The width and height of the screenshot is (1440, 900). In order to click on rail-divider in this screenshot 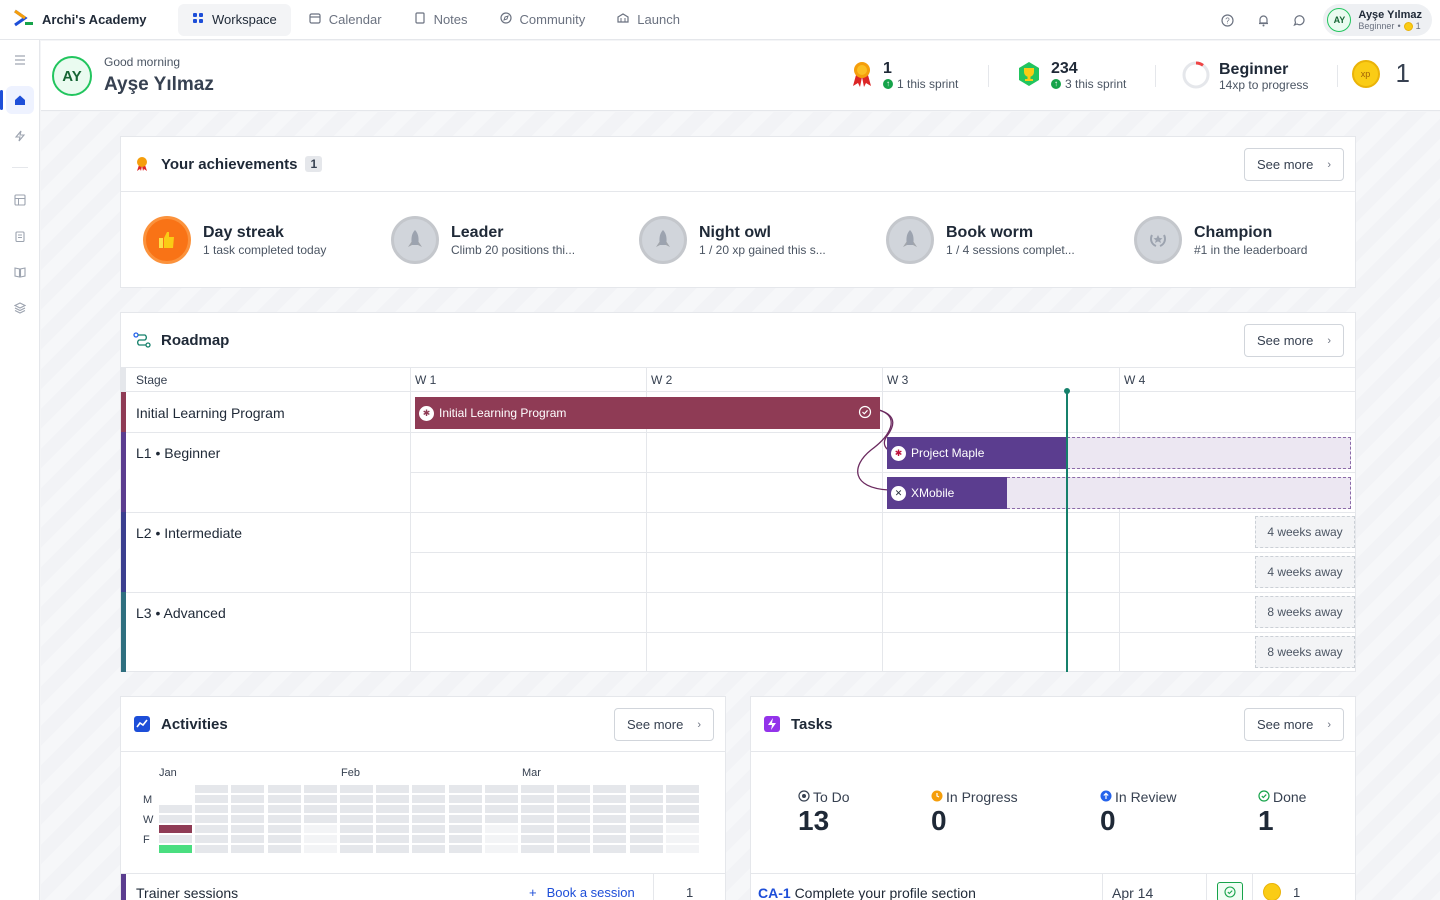, I will do `click(20, 167)`.